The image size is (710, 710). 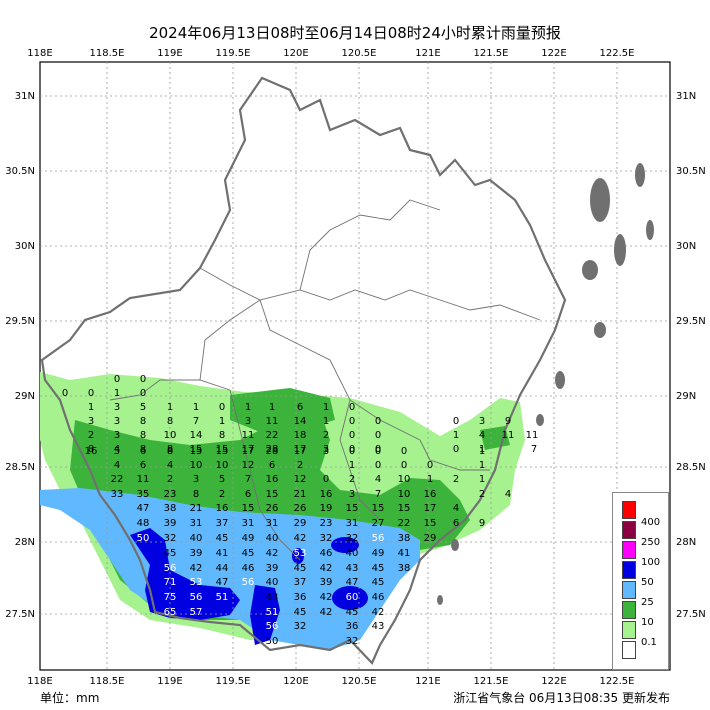 I want to click on station-value: 19, so click(x=326, y=508).